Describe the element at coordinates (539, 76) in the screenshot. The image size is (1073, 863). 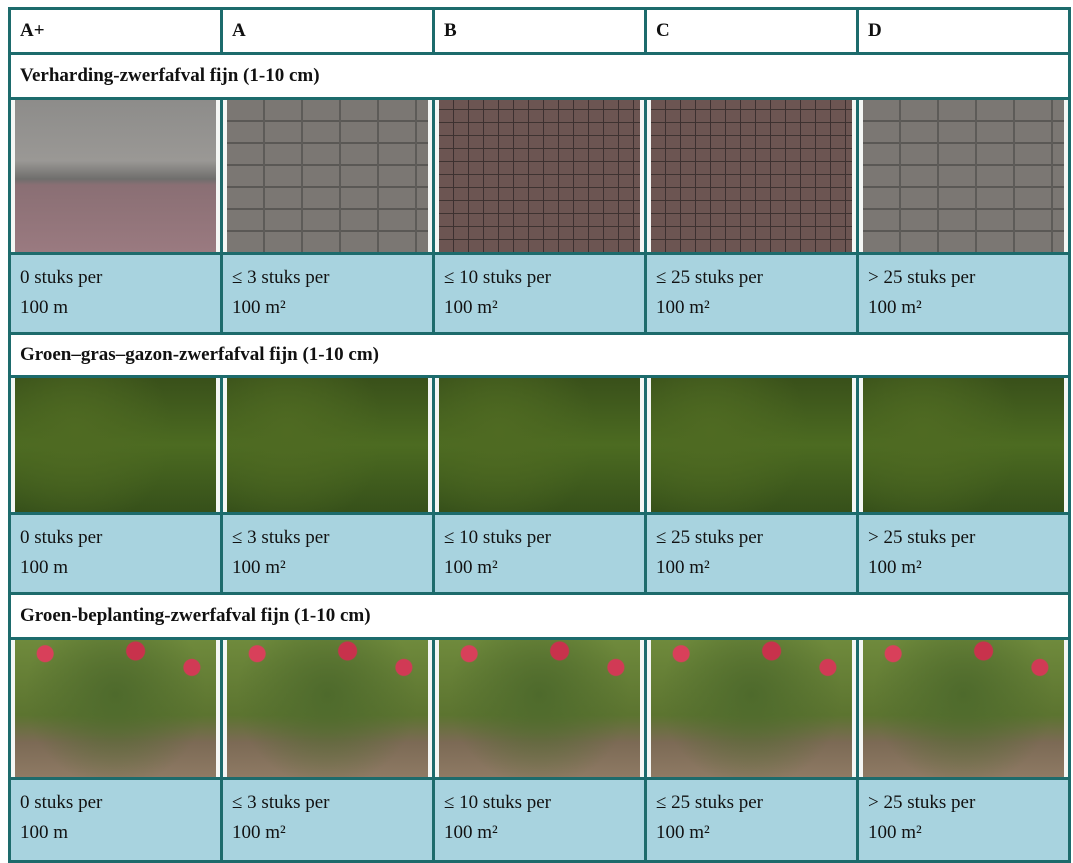
I see `section-title: Verharding-zwerfafval fijn (1-10 cm)` at that location.